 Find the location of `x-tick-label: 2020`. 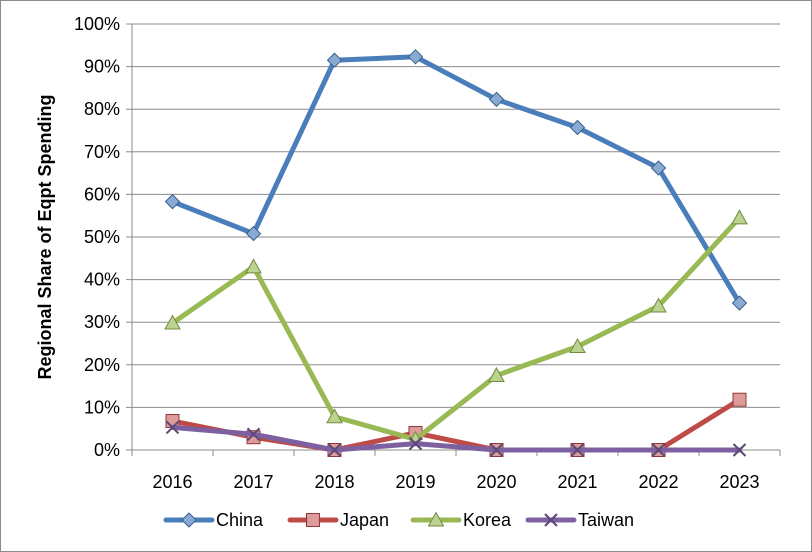

x-tick-label: 2020 is located at coordinates (496, 482).